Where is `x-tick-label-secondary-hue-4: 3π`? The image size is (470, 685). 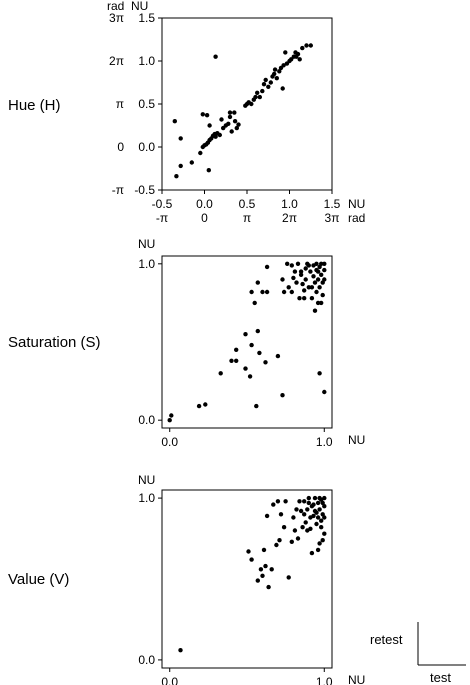
x-tick-label-secondary-hue-4: 3π is located at coordinates (332, 218).